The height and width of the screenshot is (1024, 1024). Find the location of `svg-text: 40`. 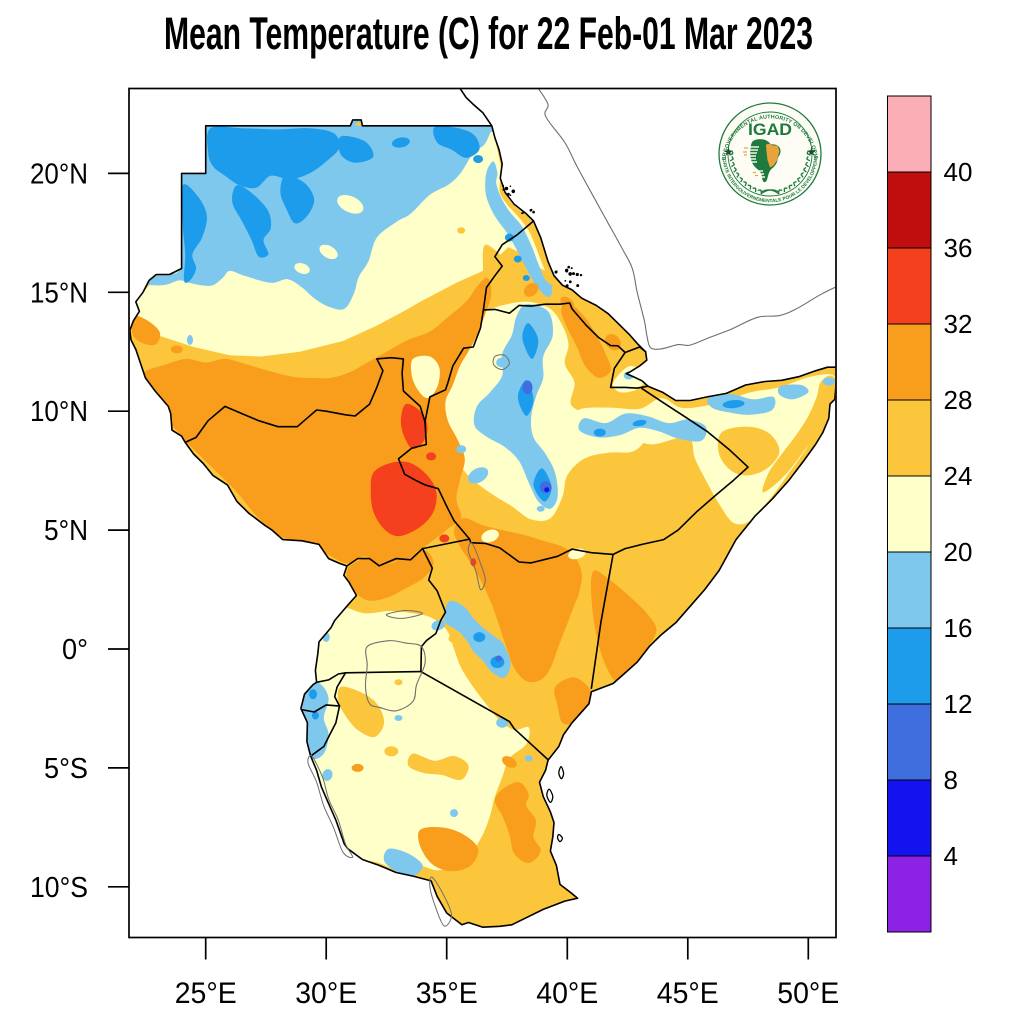

svg-text: 40 is located at coordinates (958, 172).